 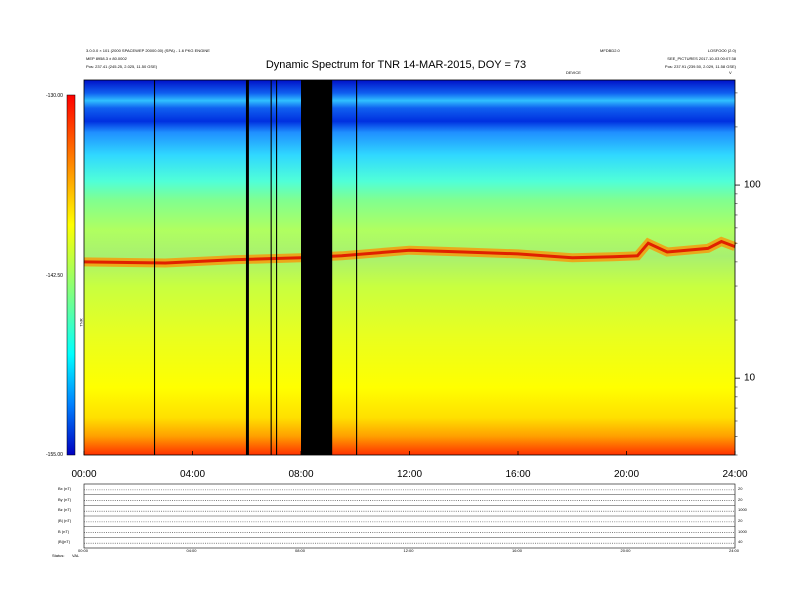 What do you see at coordinates (518, 474) in the screenshot?
I see `x-tick-label: 16:00` at bounding box center [518, 474].